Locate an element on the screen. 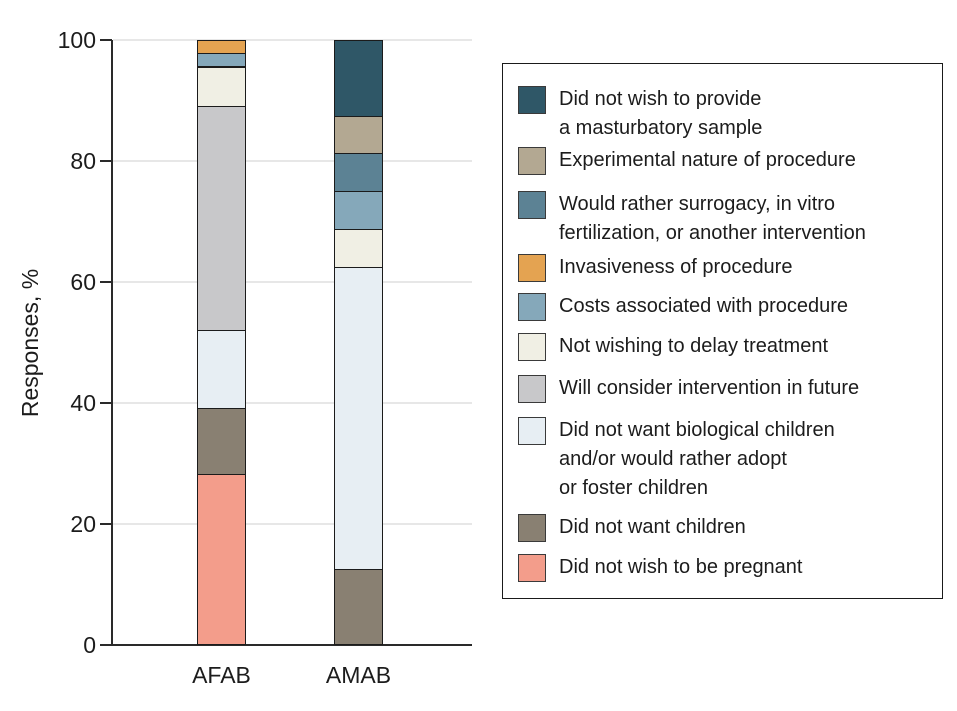 This screenshot has height=711, width=957. legend-label: Not wishing to delay treatment is located at coordinates (694, 346).